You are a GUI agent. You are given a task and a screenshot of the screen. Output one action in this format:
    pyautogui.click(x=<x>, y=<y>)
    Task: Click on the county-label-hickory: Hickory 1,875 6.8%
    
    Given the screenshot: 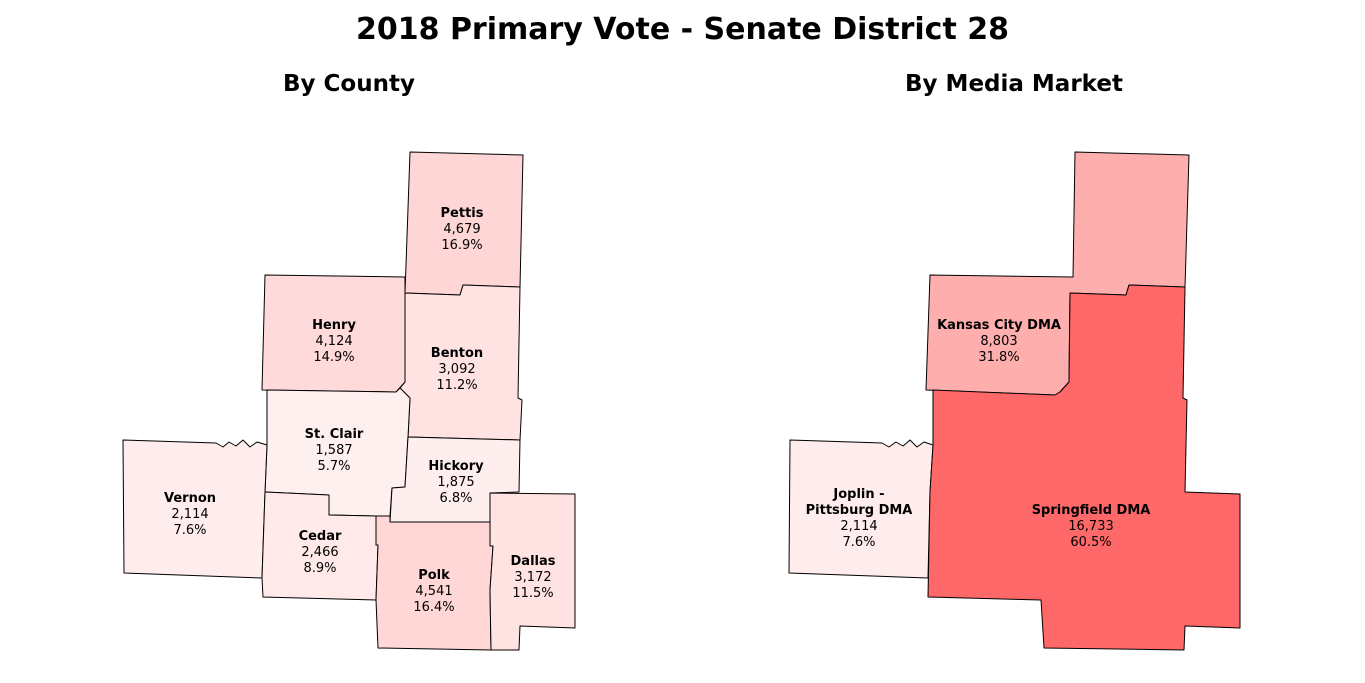 What is the action you would take?
    pyautogui.click(x=456, y=482)
    